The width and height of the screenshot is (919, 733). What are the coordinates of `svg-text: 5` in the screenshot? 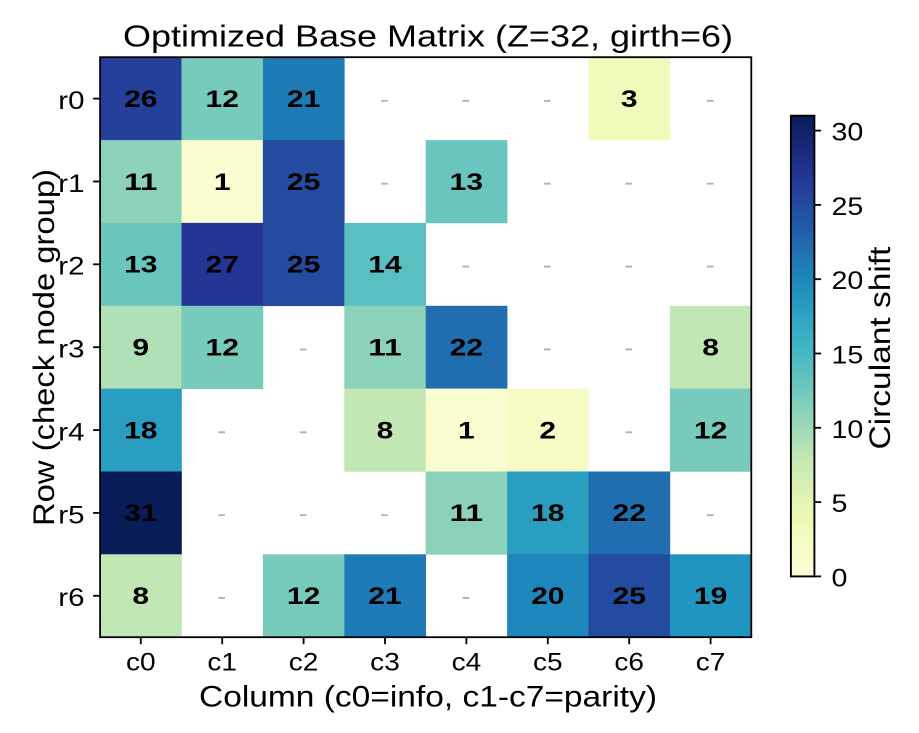 It's located at (840, 504).